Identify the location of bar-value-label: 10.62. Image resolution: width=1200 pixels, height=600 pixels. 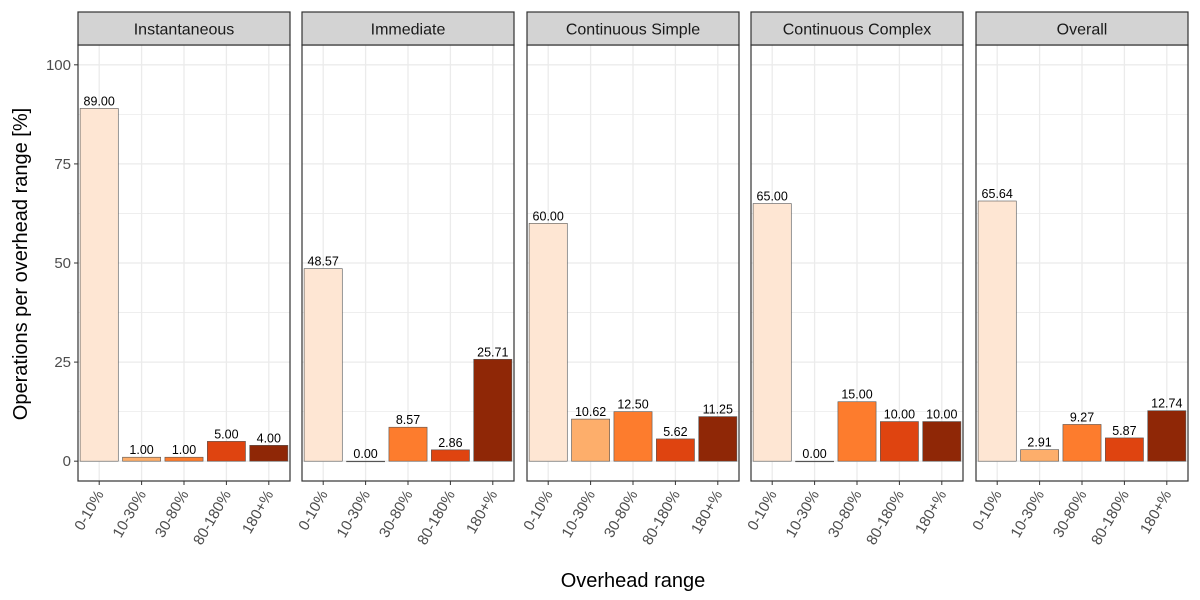
(590, 412).